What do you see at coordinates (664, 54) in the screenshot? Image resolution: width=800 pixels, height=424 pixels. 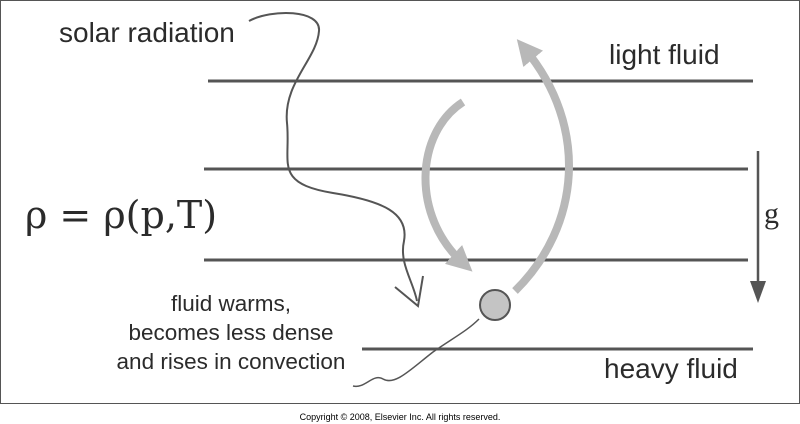 I see `light-fluid-label: light fluid` at bounding box center [664, 54].